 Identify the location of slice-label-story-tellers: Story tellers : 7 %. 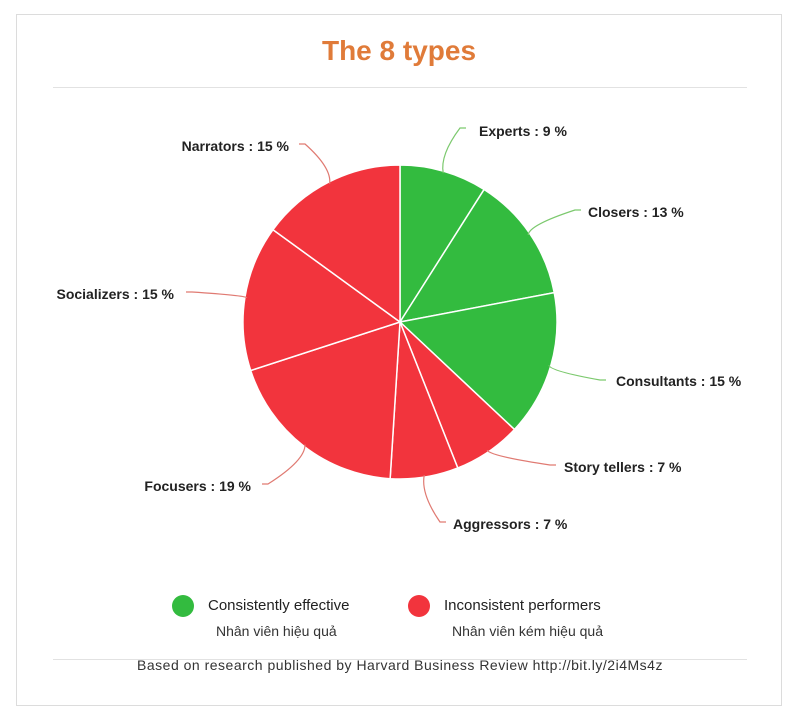
(623, 467).